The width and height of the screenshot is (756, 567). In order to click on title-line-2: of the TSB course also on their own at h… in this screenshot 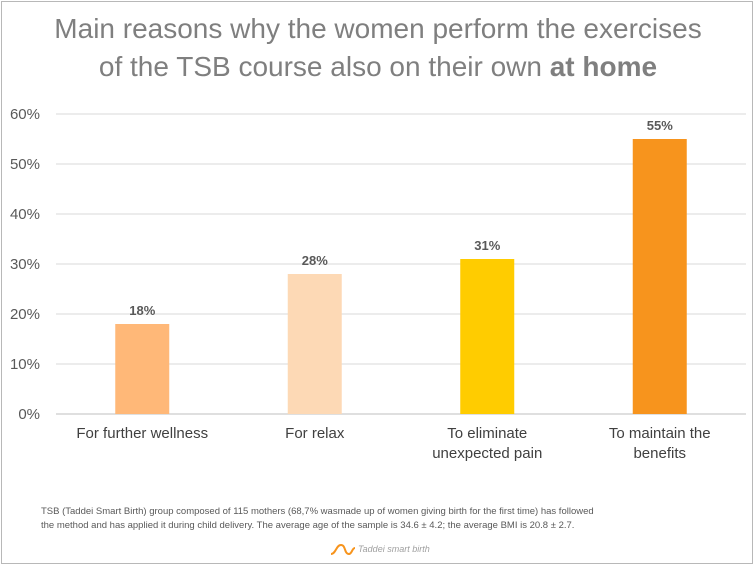, I will do `click(378, 67)`.